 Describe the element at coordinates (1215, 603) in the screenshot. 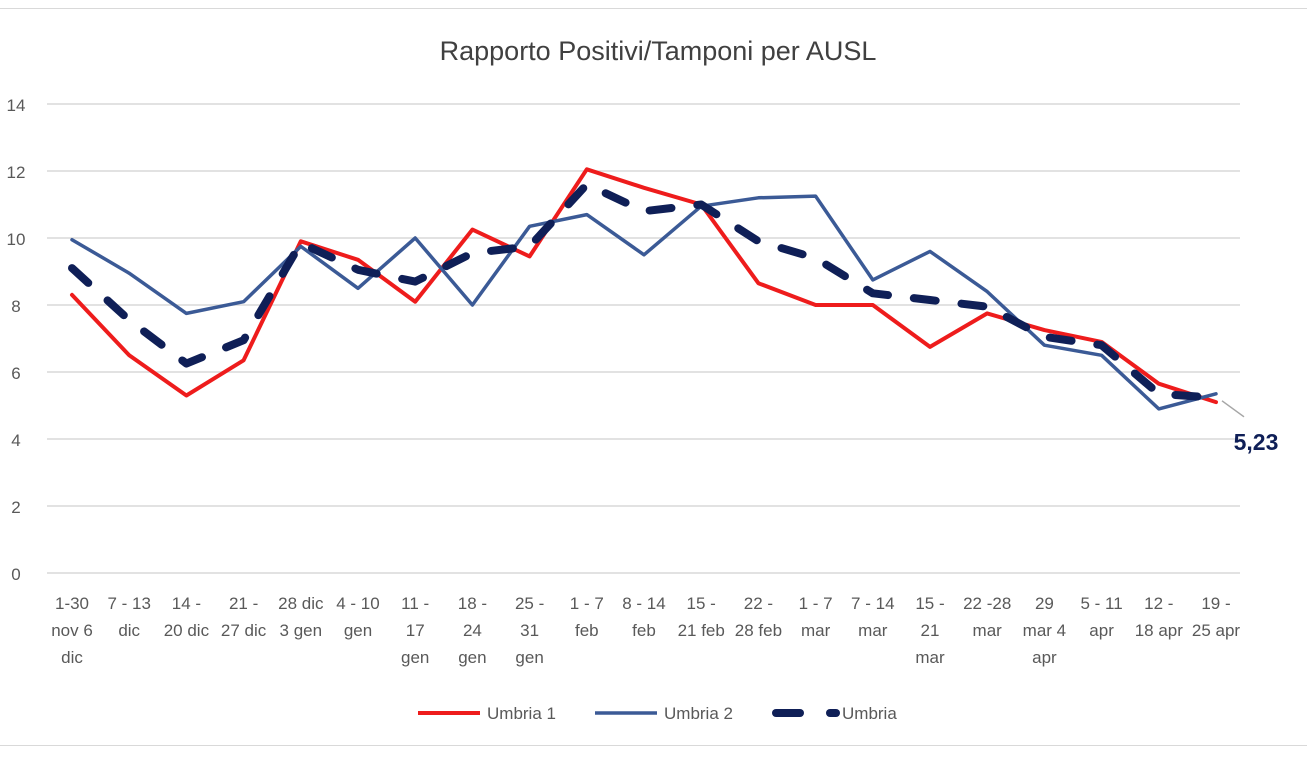

I see `x-tick-label-line: 19 -` at that location.